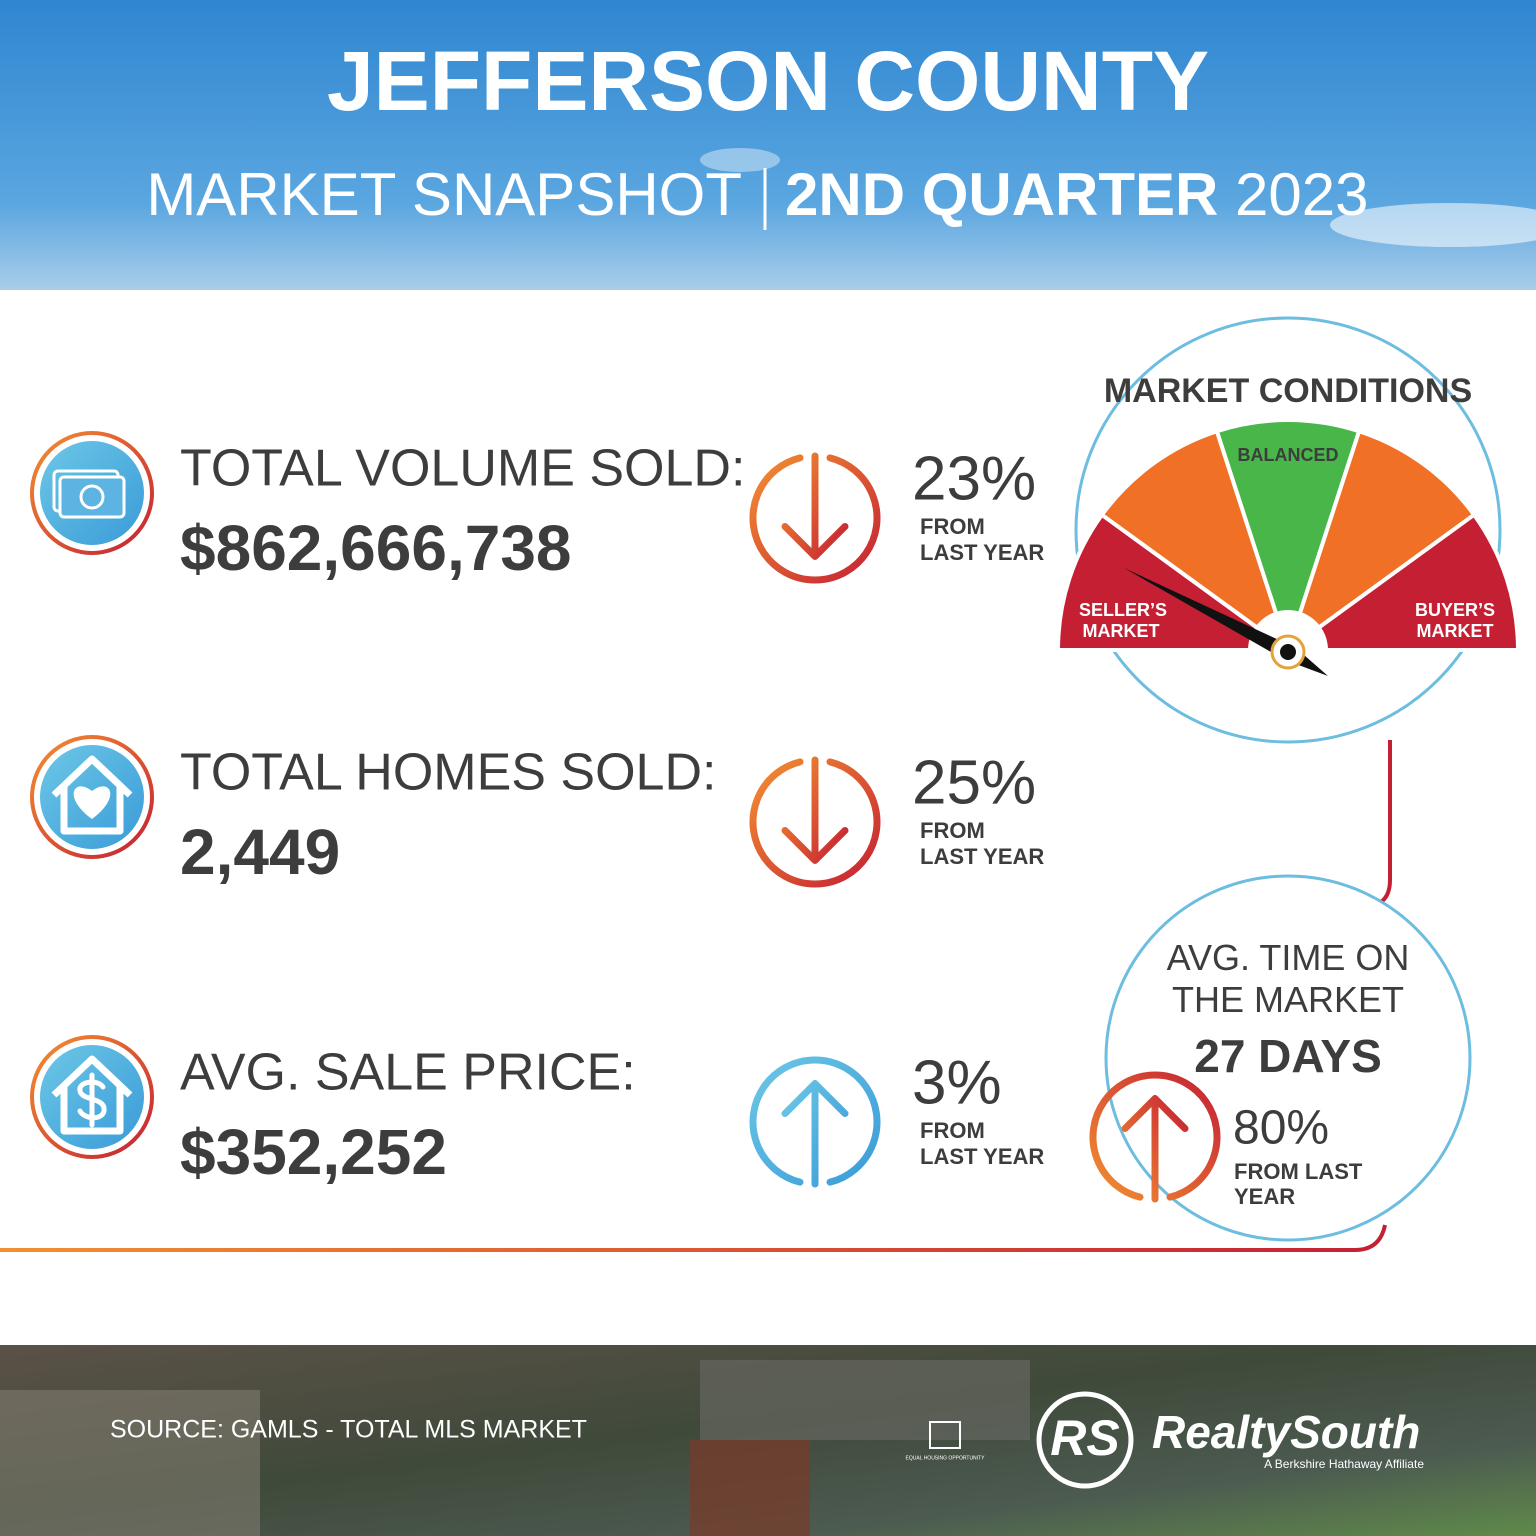  What do you see at coordinates (957, 1082) in the screenshot?
I see `stat-change: 3%` at bounding box center [957, 1082].